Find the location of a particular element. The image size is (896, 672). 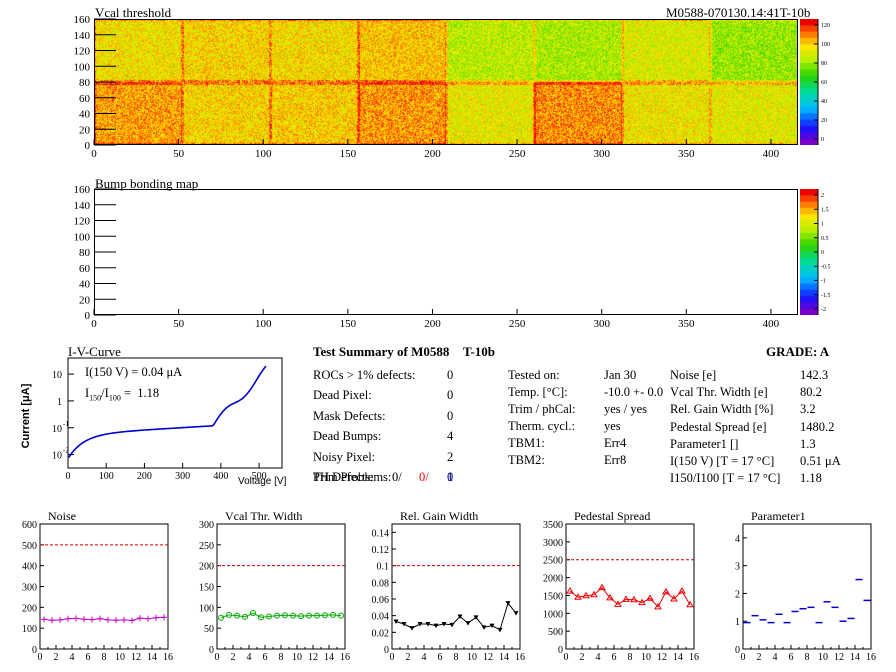

ph-defects-value-1: 0/ is located at coordinates (397, 477).